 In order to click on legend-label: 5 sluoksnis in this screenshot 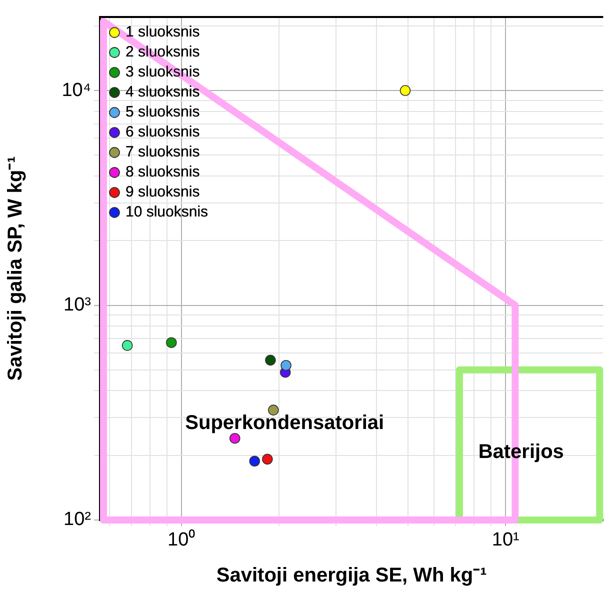, I will do `click(163, 112)`.